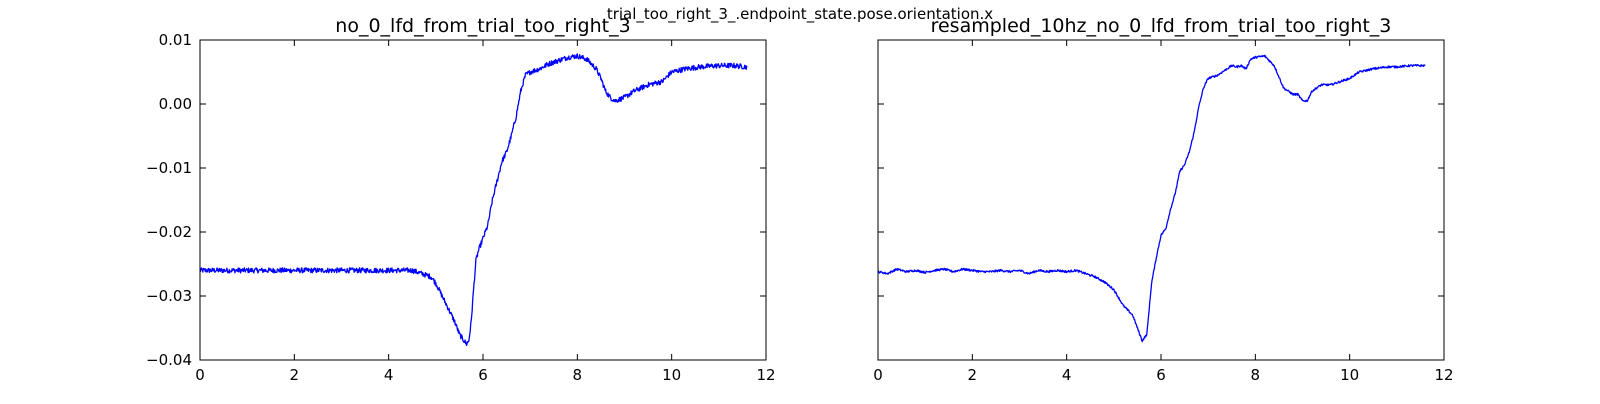 The height and width of the screenshot is (404, 1600). What do you see at coordinates (175, 40) in the screenshot?
I see `left-y-tick-label: 0.01` at bounding box center [175, 40].